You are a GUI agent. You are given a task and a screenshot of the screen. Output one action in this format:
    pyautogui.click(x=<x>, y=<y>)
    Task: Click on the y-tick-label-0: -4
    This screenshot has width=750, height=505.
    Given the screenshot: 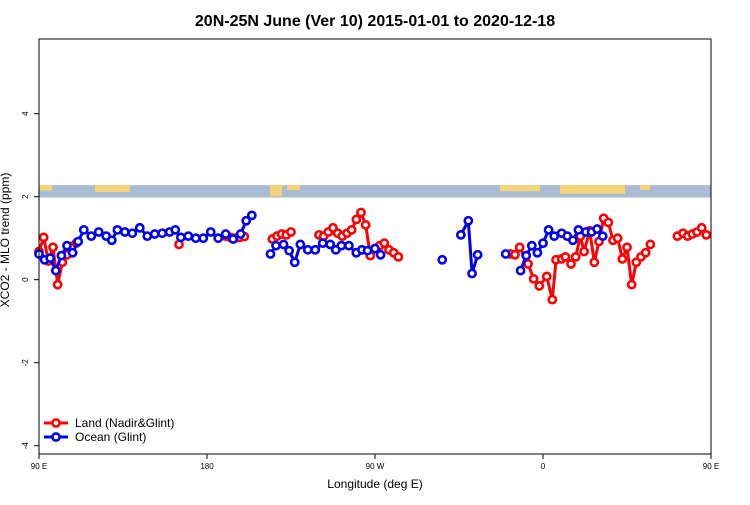 What is the action you would take?
    pyautogui.click(x=25, y=446)
    